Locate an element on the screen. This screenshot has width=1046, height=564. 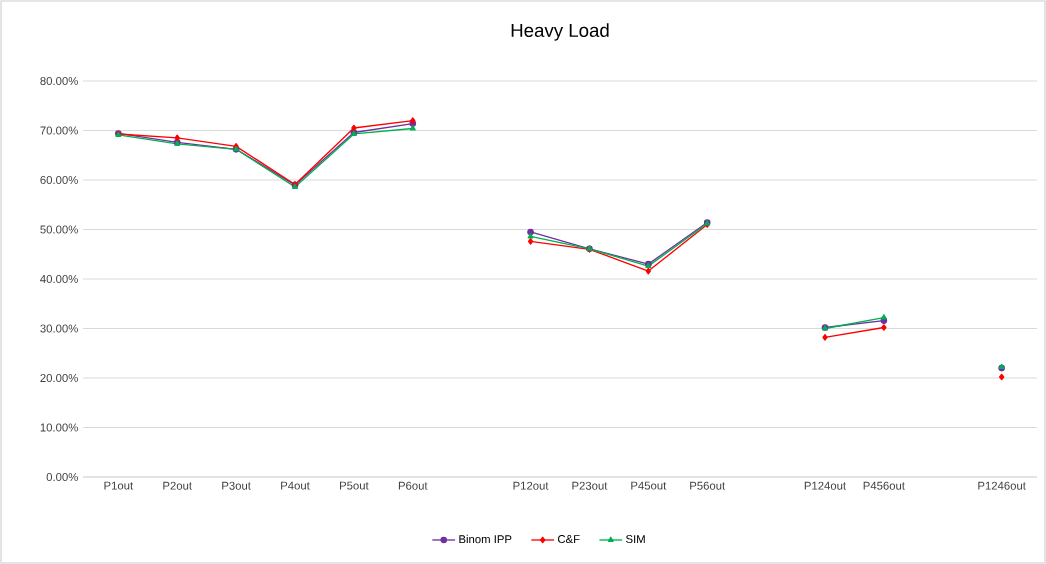
x-tick-label: P5out is located at coordinates (354, 485).